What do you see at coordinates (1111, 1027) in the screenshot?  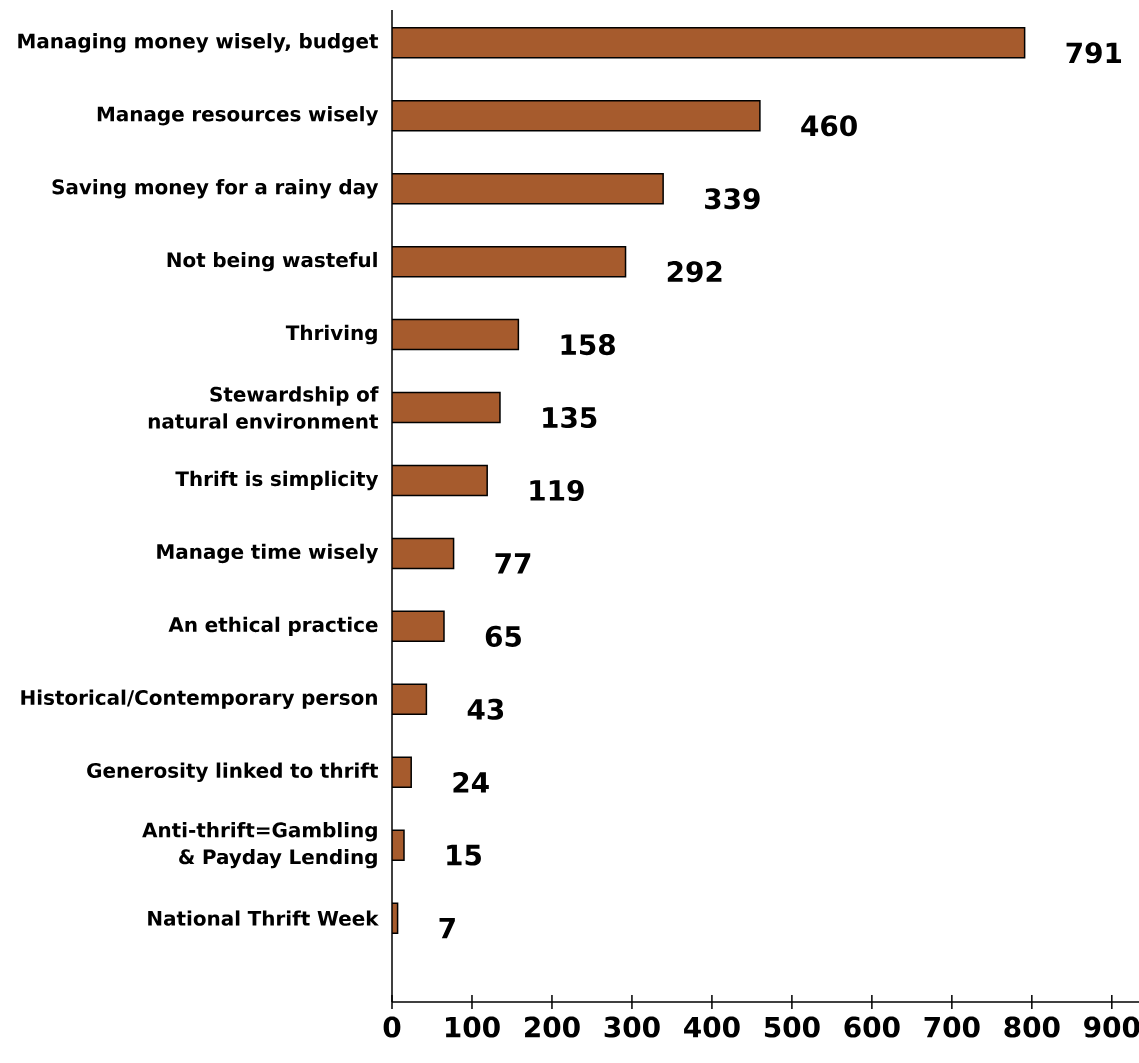 I see `x-tick-label: 900` at bounding box center [1111, 1027].